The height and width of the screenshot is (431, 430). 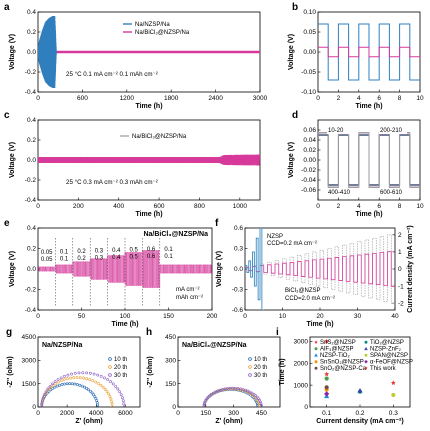 I want to click on panel-title-g: Na/NZSP/Na, so click(x=62, y=345).